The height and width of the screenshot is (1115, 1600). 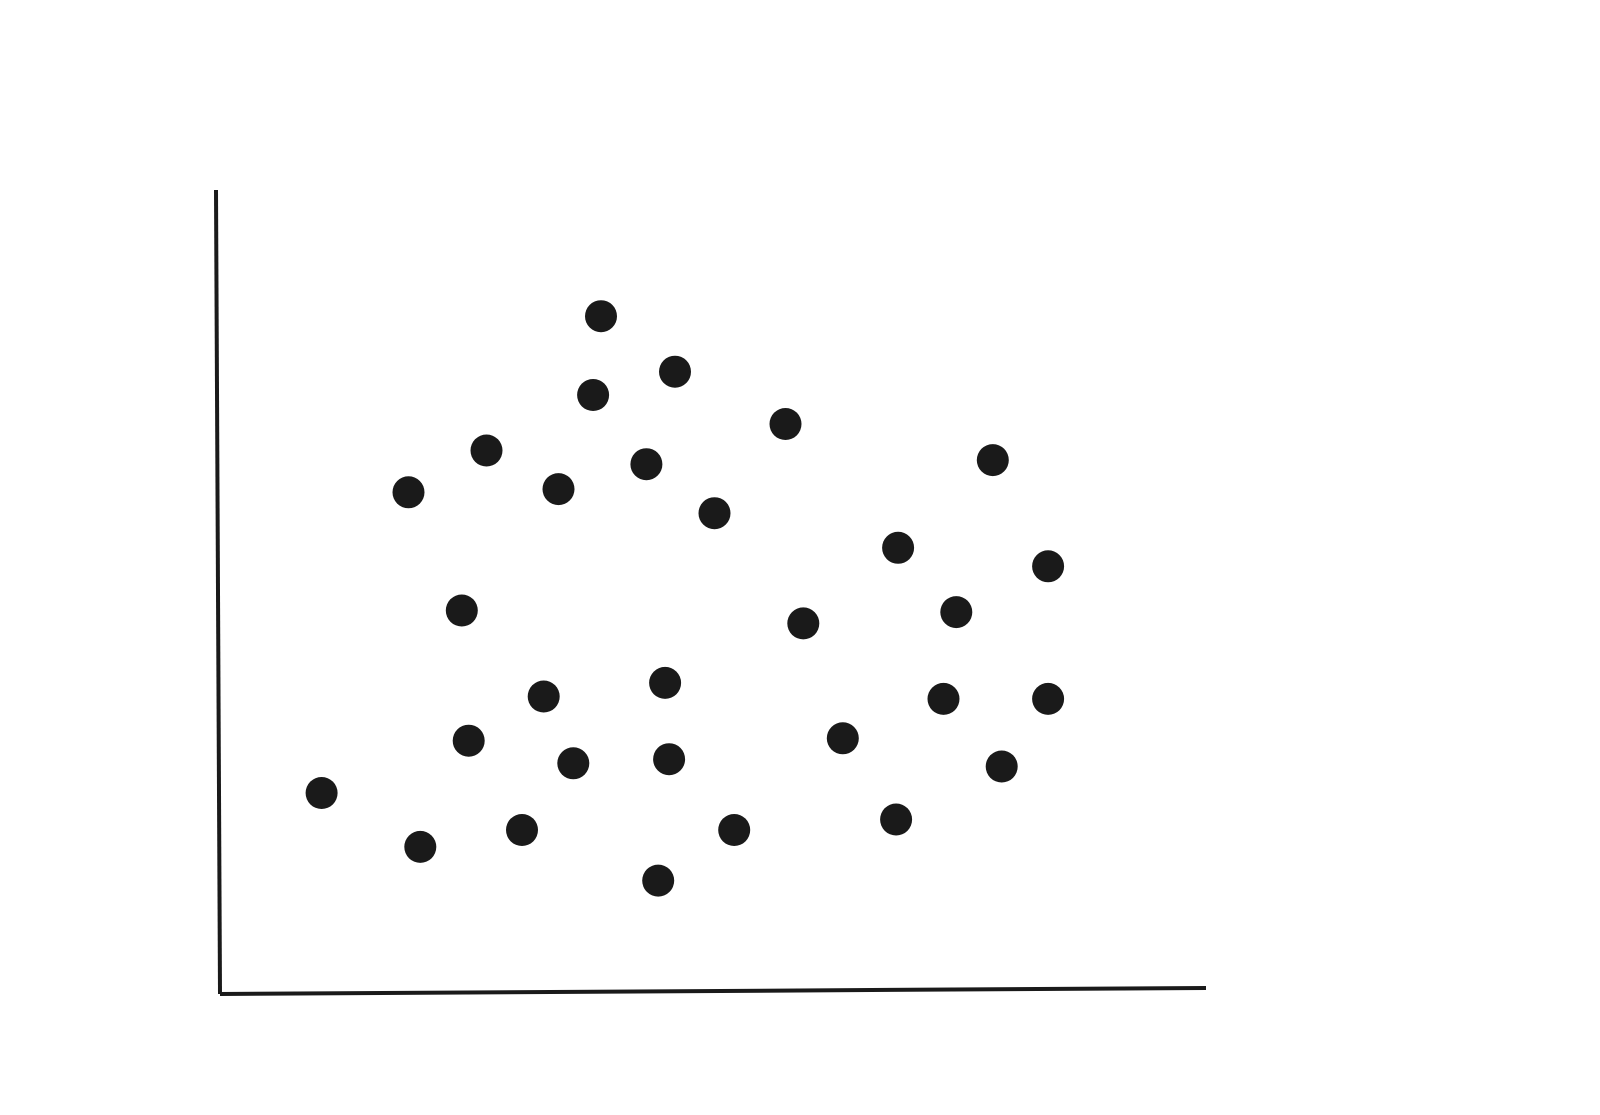 What do you see at coordinates (713, 991) in the screenshot?
I see `x-axis-line` at bounding box center [713, 991].